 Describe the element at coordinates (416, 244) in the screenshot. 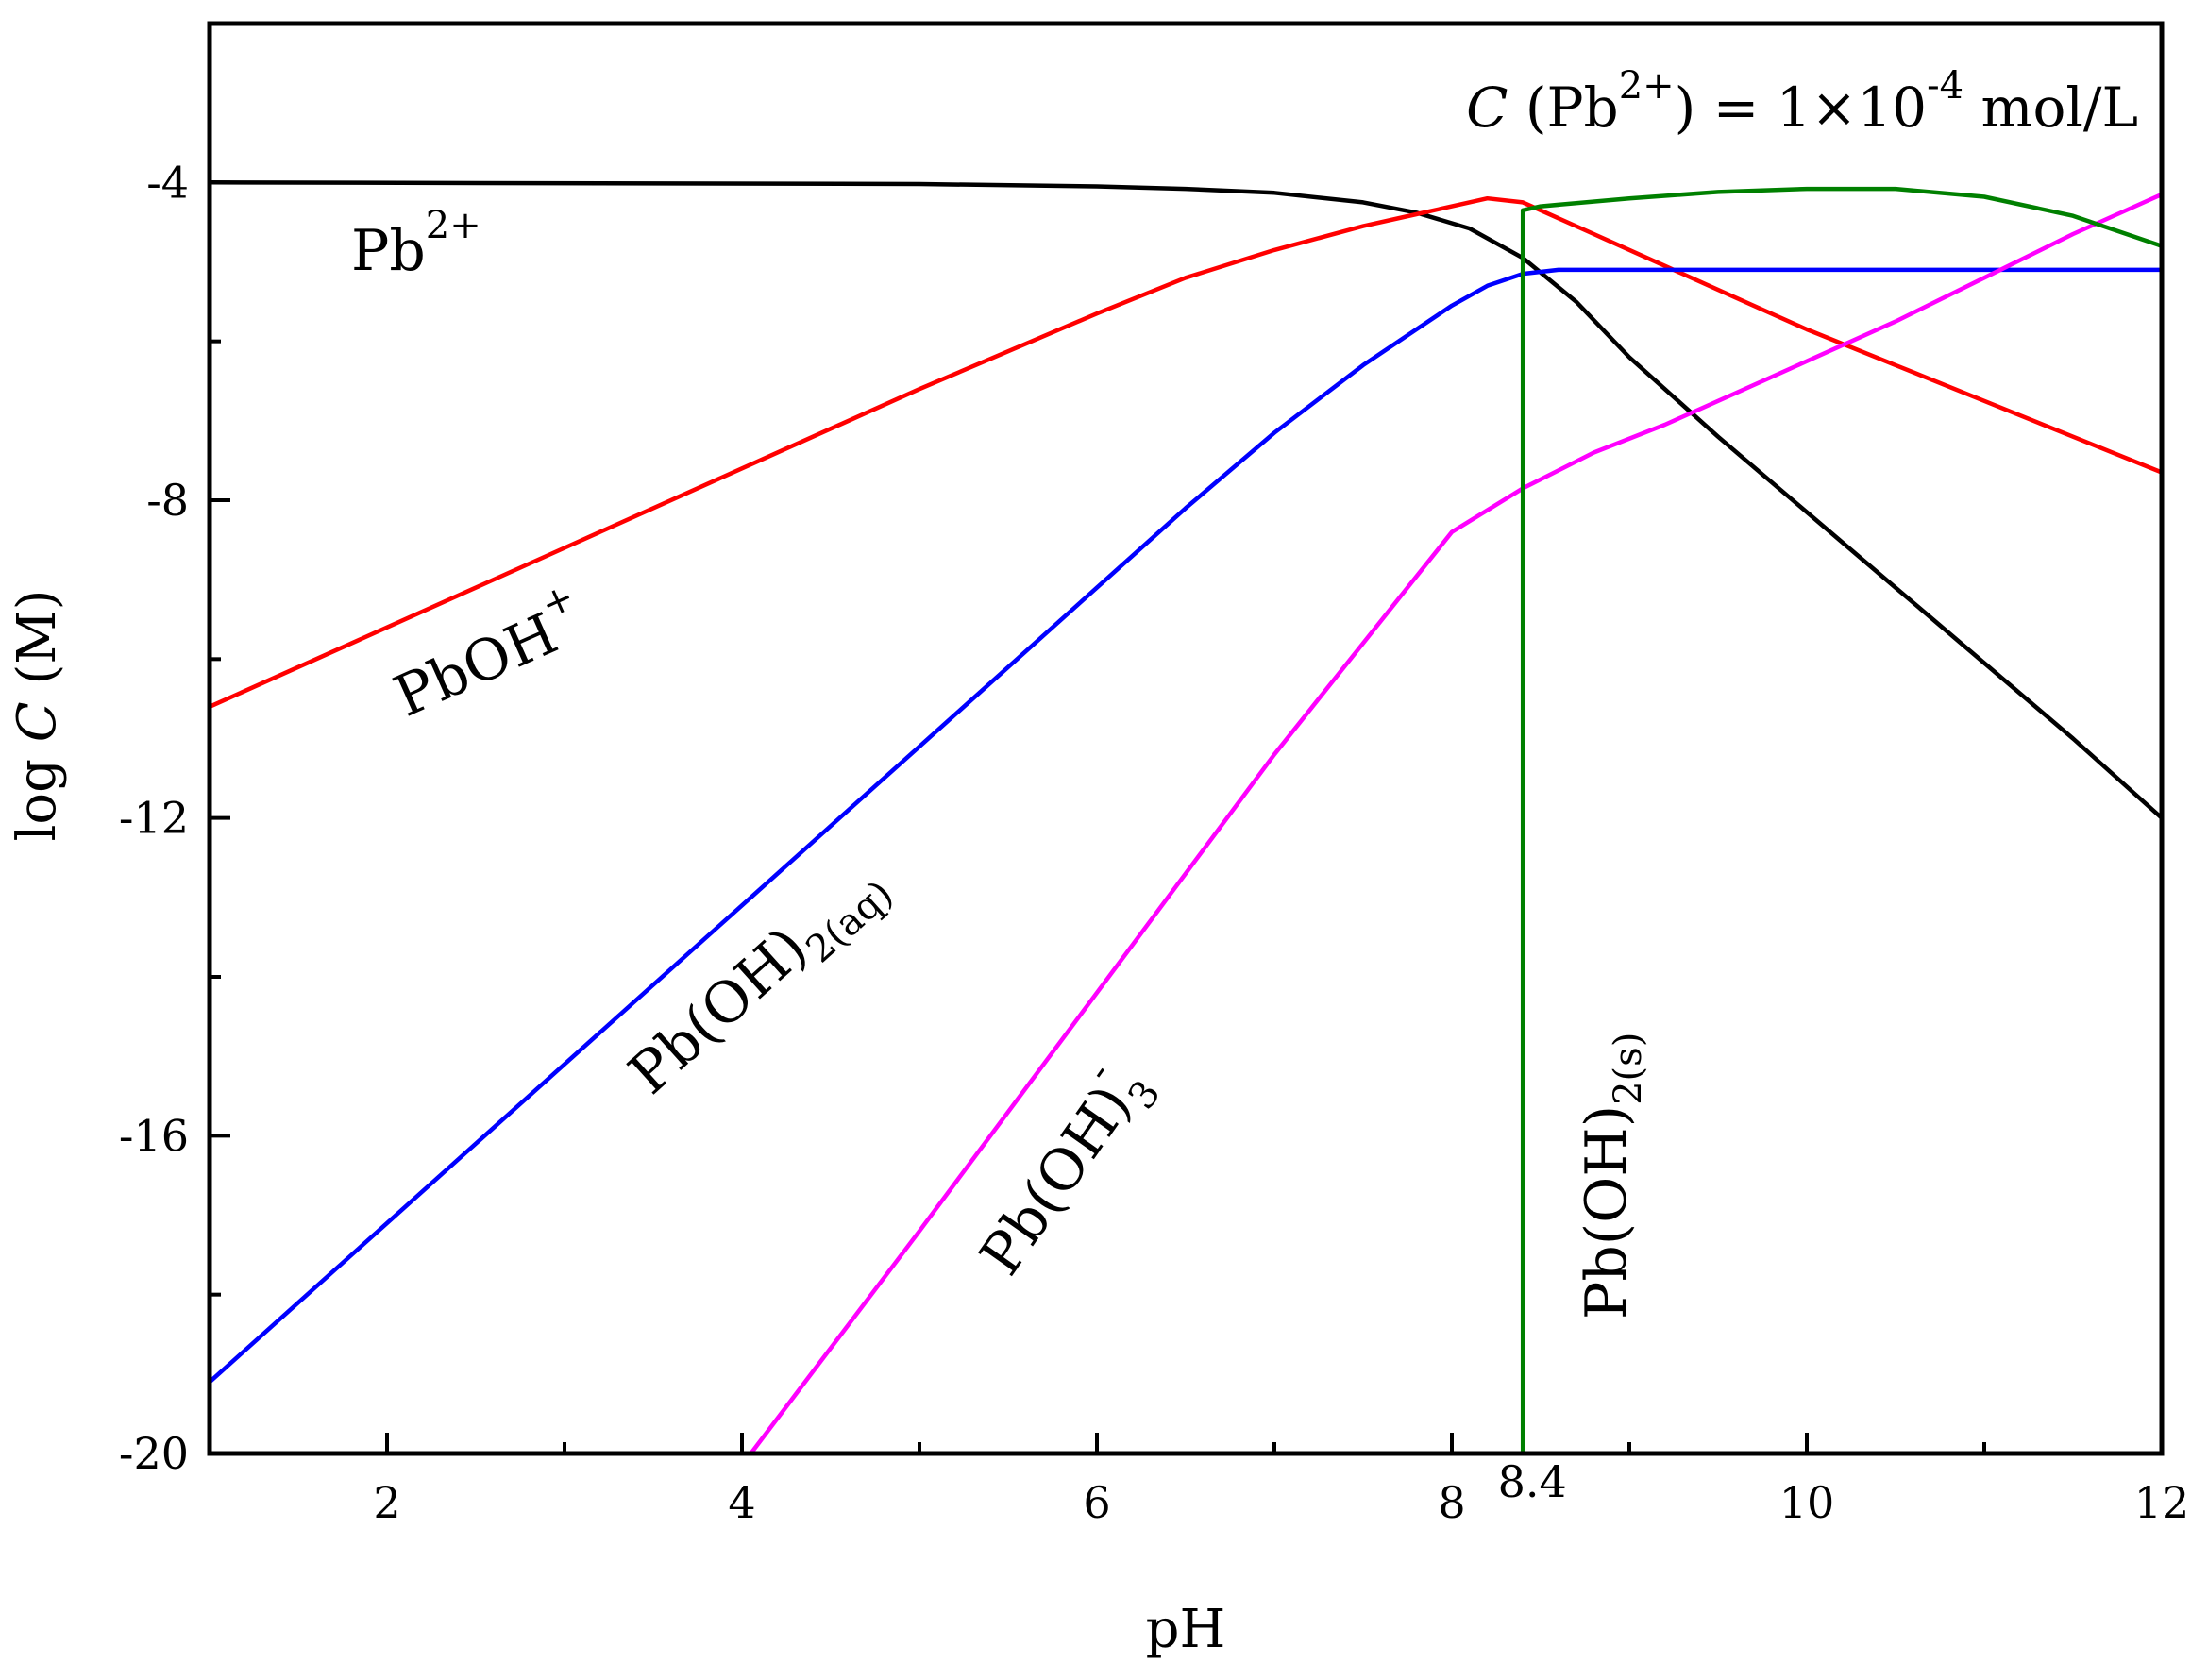

I see `label-pb2plus: Pb2+` at that location.